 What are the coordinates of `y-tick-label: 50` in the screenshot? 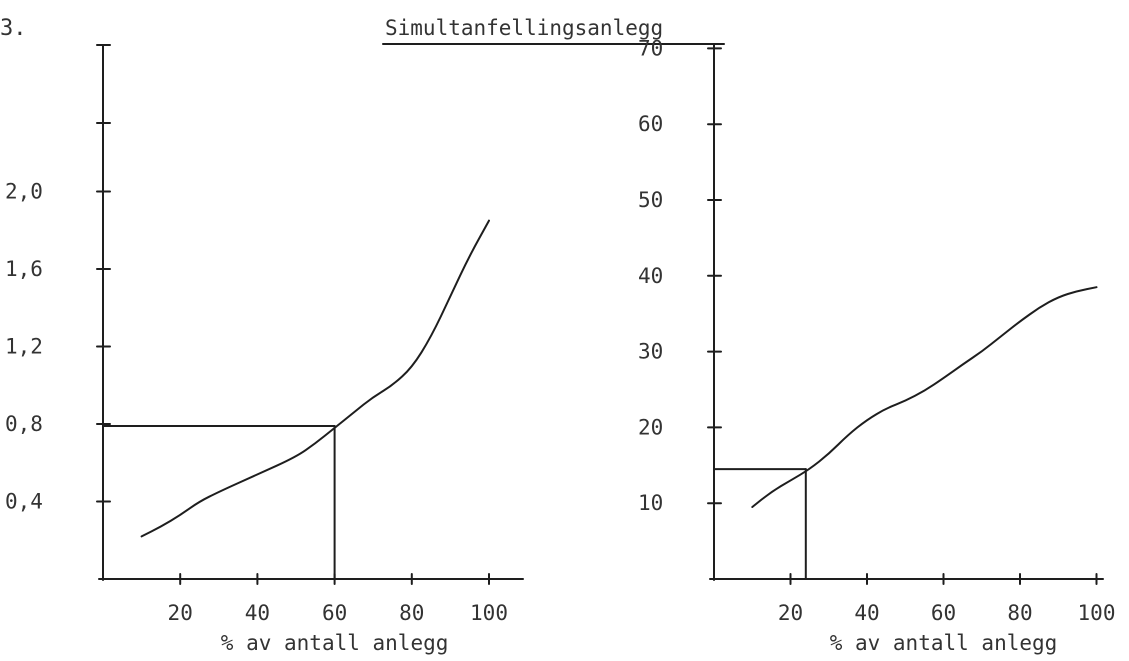 It's located at (650, 200).